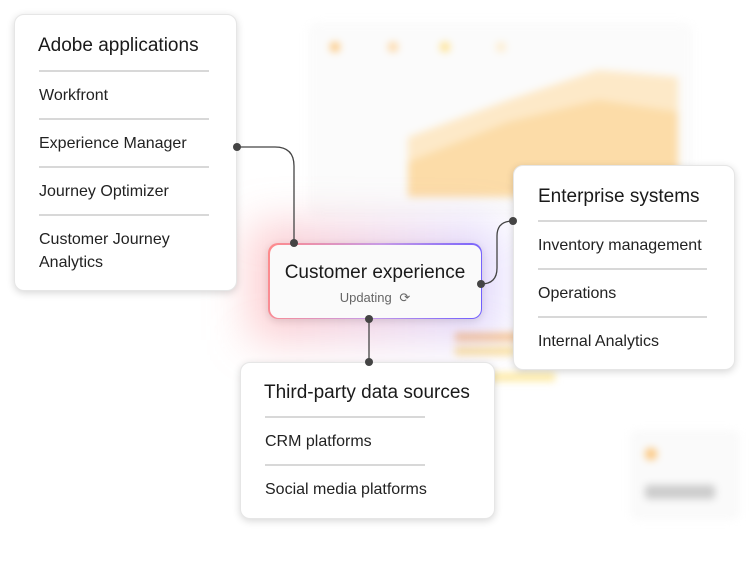 This screenshot has width=750, height=563. What do you see at coordinates (367, 392) in the screenshot?
I see `card-title: Third-party data sources` at bounding box center [367, 392].